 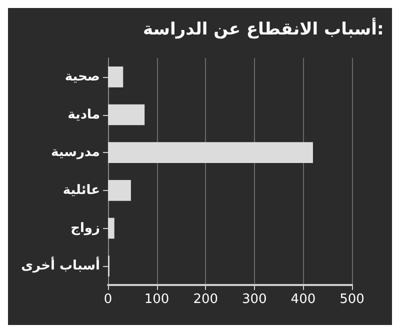 I want to click on chart-title: أسباب الانقطاع عن الدراسة:, so click(x=263, y=29).